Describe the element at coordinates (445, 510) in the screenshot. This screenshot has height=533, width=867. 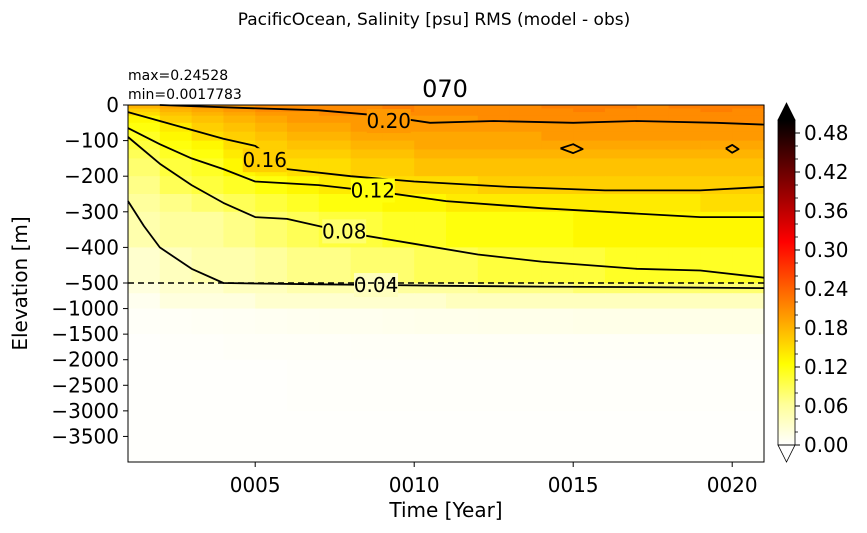
I see `x-axis-label: Time [Year]` at that location.